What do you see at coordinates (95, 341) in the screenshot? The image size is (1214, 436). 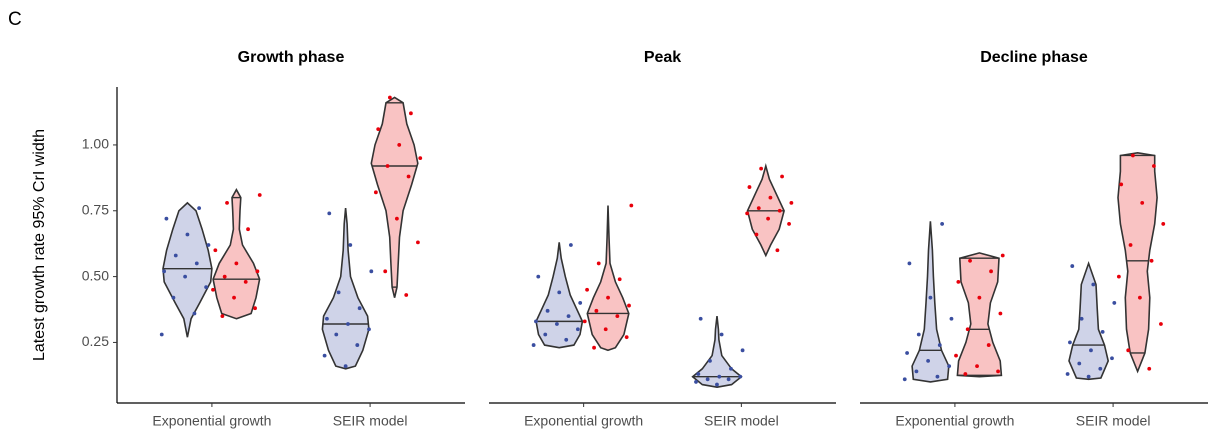 I see `y-tick-label: 0.25` at bounding box center [95, 341].